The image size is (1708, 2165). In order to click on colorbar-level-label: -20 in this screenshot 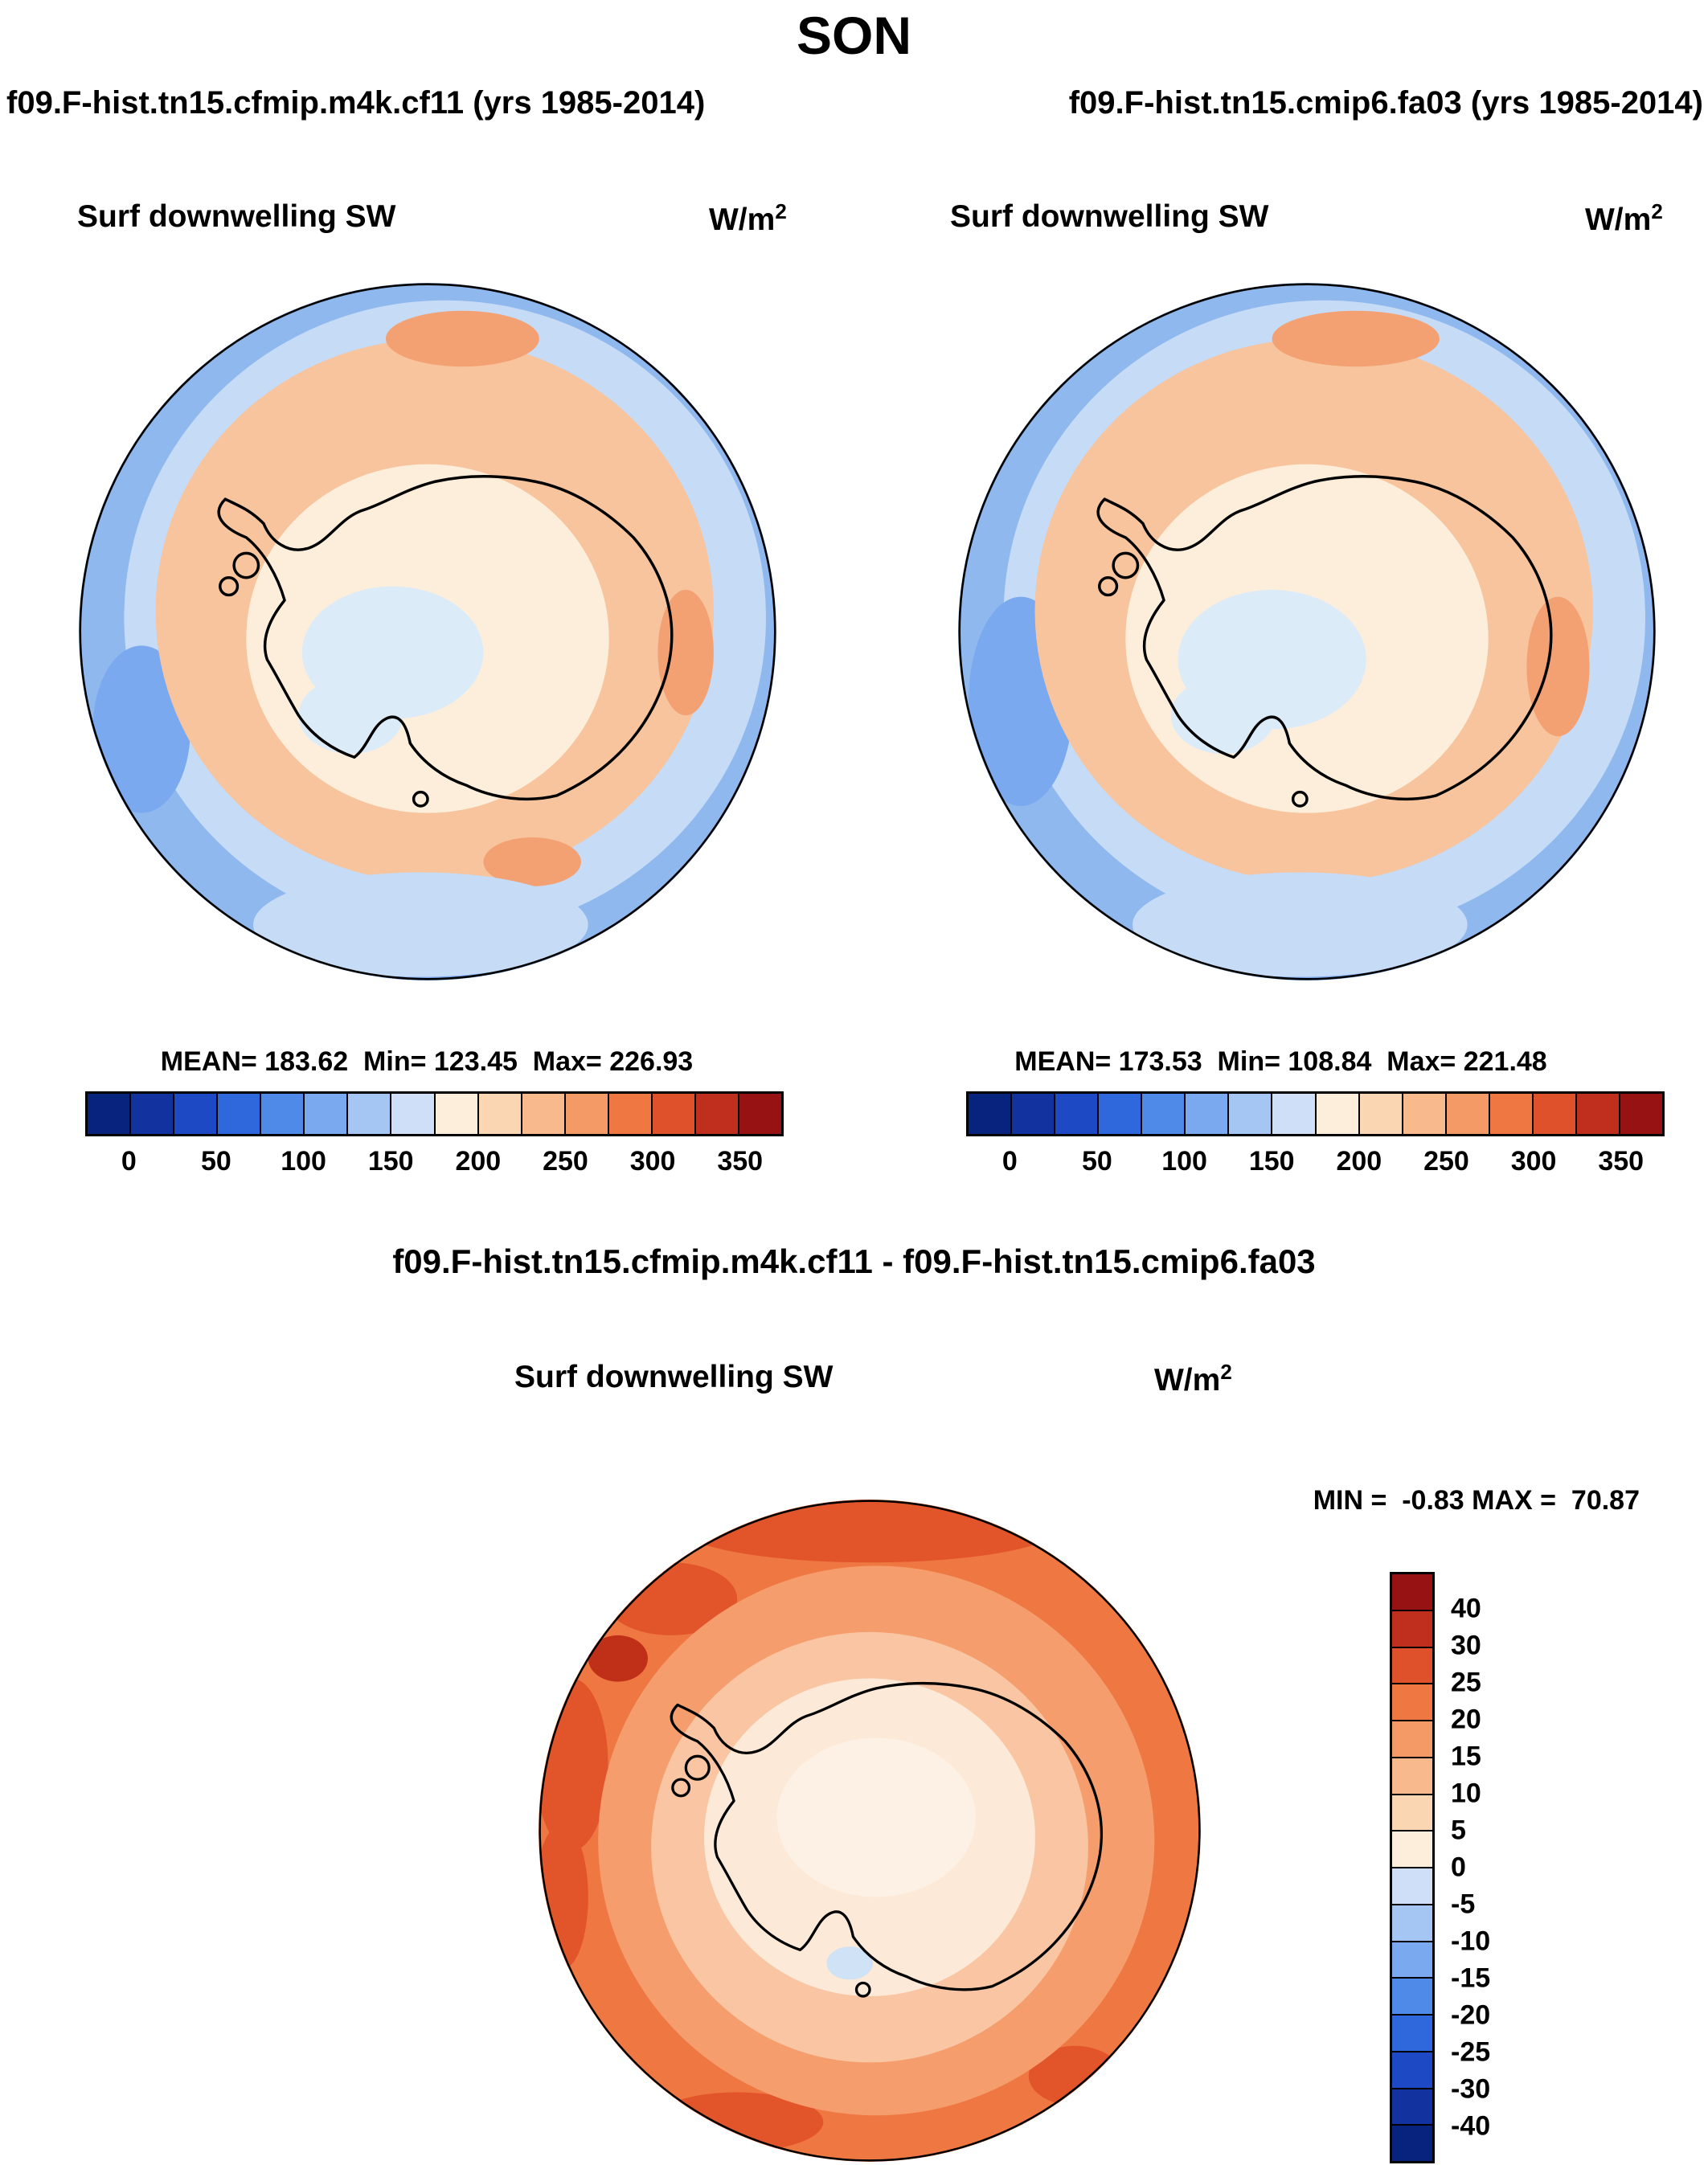, I will do `click(1471, 2015)`.